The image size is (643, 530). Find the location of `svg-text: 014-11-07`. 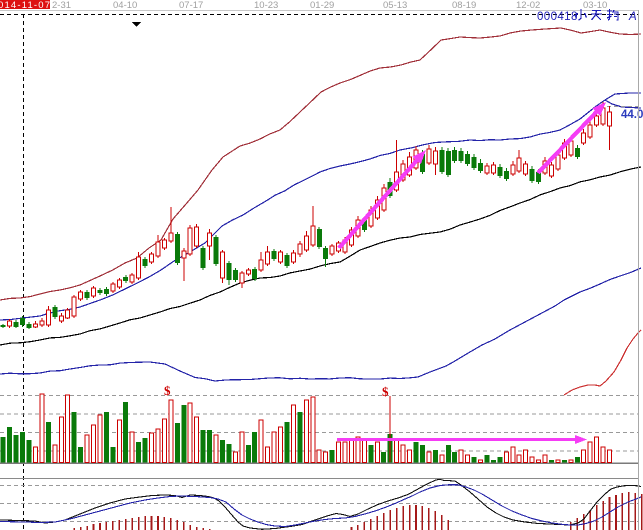

svg-text: 014-11-07 is located at coordinates (25, 5).